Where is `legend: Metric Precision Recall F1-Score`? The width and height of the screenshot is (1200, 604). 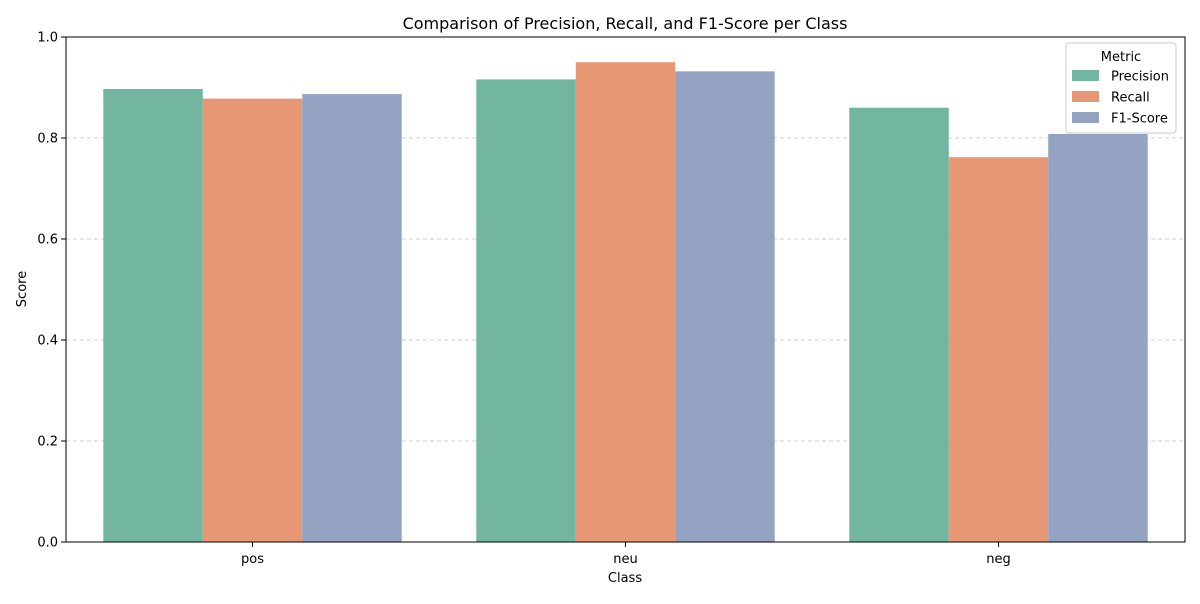
legend: Metric Precision Recall F1-Score is located at coordinates (1121, 88).